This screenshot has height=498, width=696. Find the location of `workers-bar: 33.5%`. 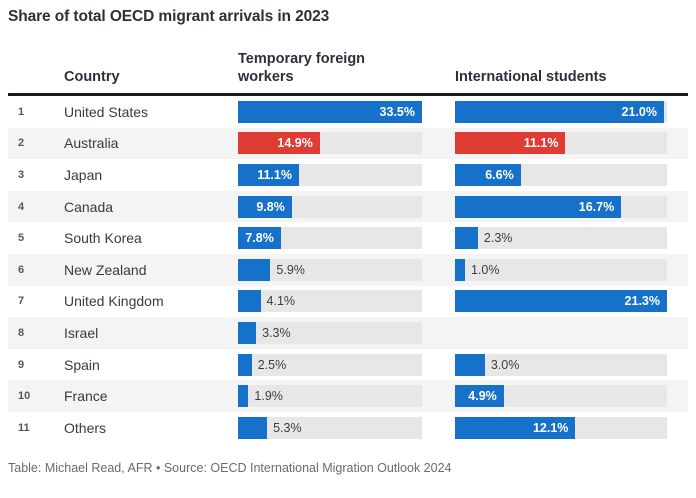

workers-bar: 33.5% is located at coordinates (330, 111).